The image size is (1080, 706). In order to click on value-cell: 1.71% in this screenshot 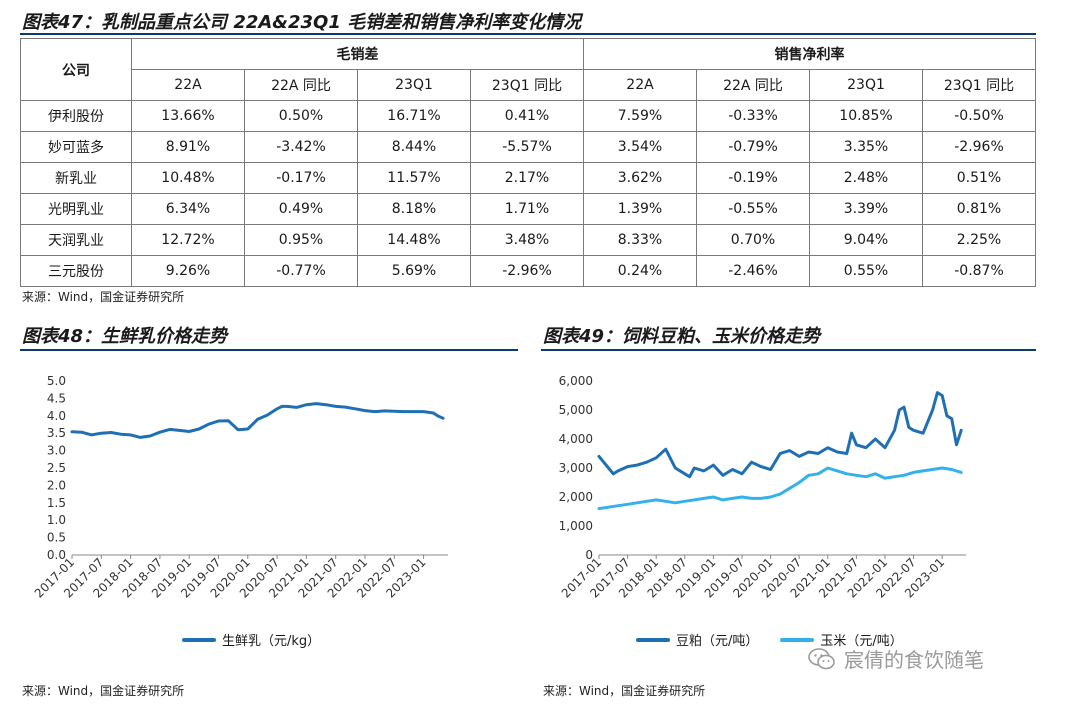, I will do `click(527, 209)`.